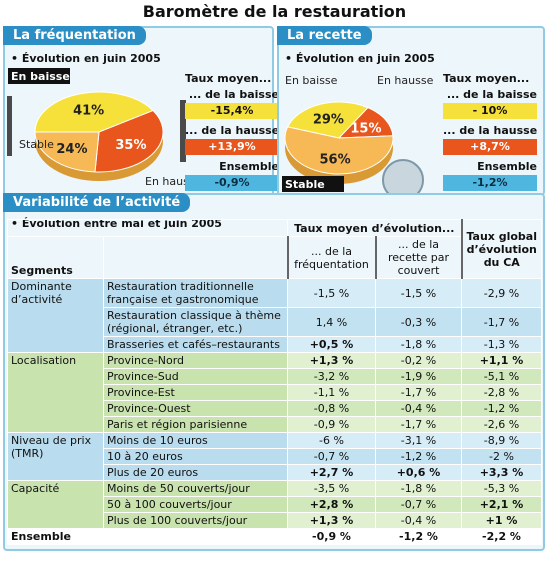  I want to click on row-label: Province-Sud, so click(195, 376).